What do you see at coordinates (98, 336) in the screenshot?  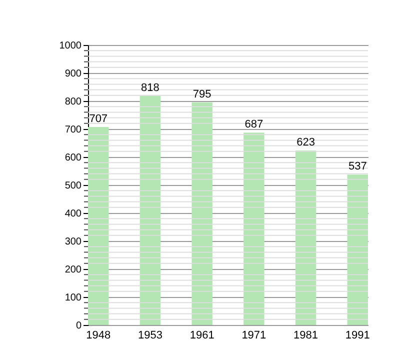 I see `x-tick-label: 1948` at bounding box center [98, 336].